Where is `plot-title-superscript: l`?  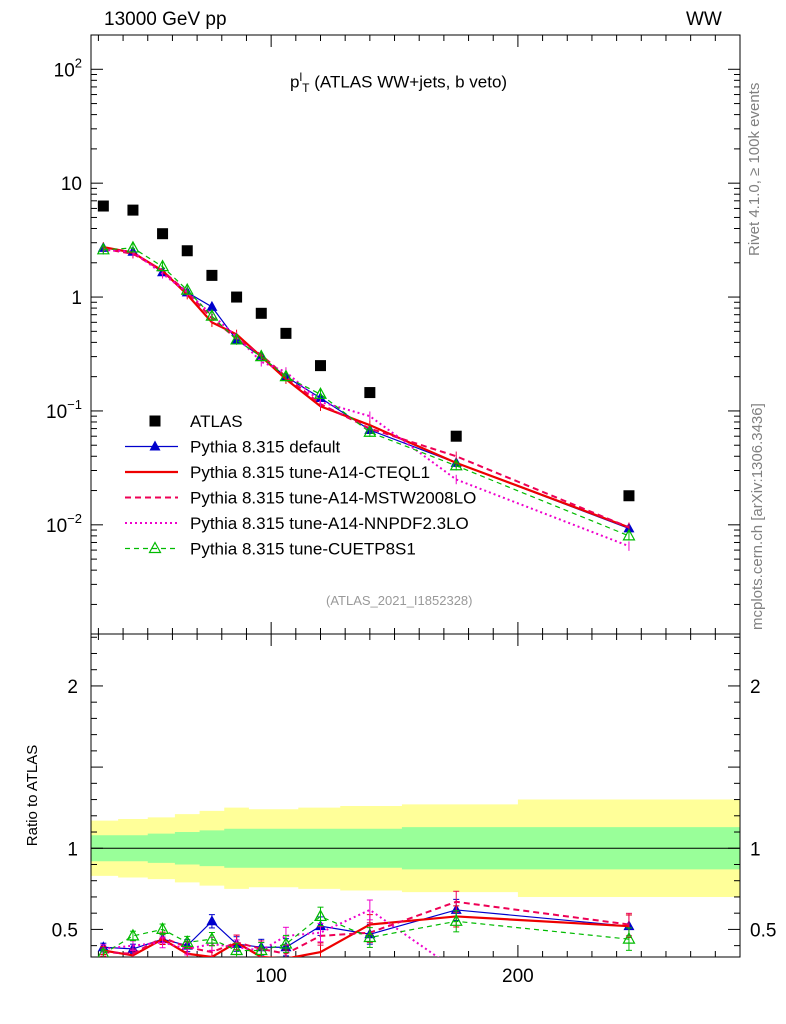 plot-title-superscript: l is located at coordinates (301, 77).